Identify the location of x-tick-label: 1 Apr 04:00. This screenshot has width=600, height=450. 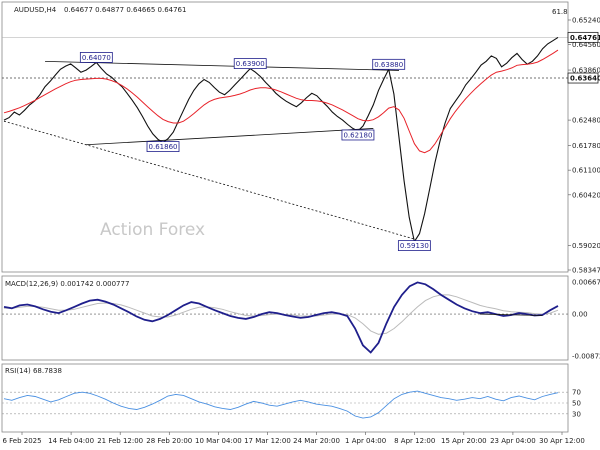
(365, 441).